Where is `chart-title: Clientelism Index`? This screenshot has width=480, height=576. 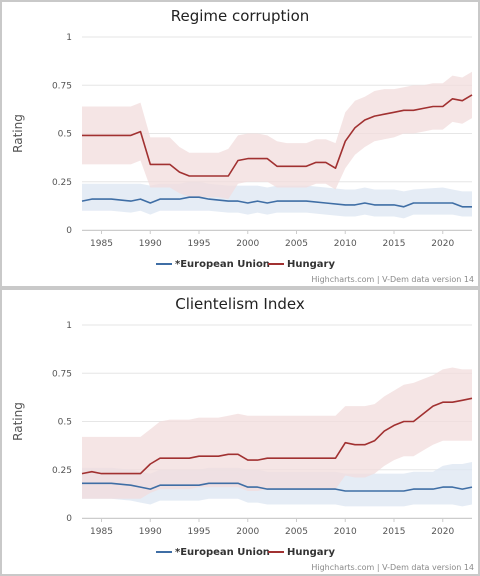 chart-title: Clientelism Index is located at coordinates (240, 304).